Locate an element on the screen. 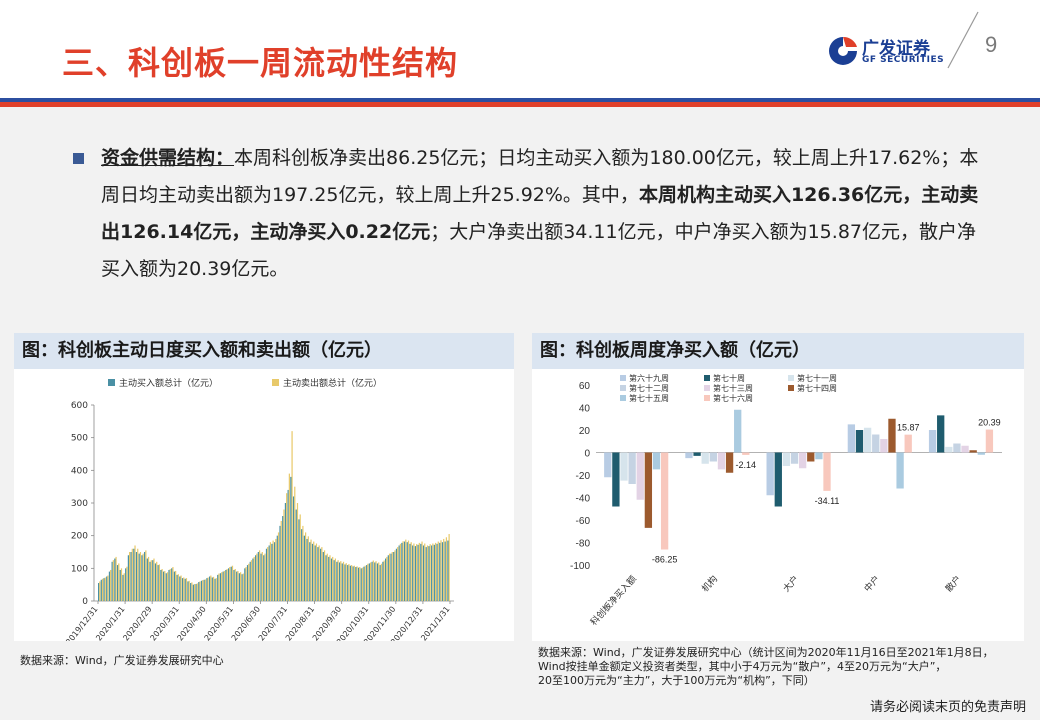 The height and width of the screenshot is (720, 1040). data-label: -34.11 is located at coordinates (827, 501).